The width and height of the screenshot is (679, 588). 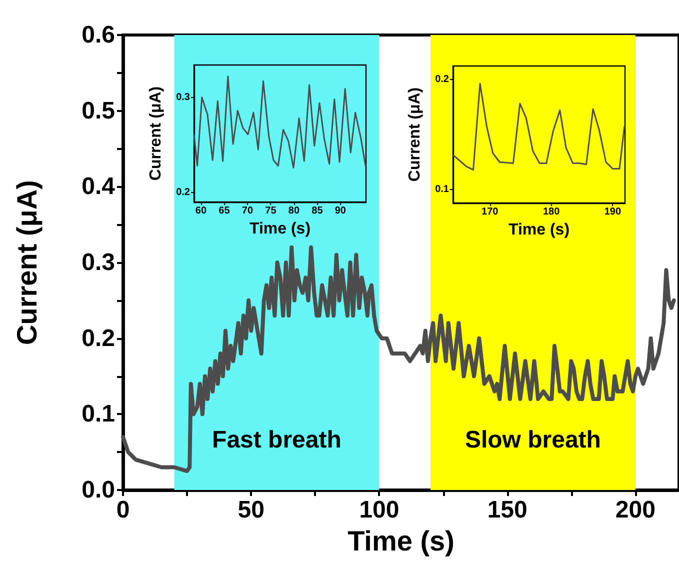 I want to click on band-label: Fast breath, so click(x=277, y=440).